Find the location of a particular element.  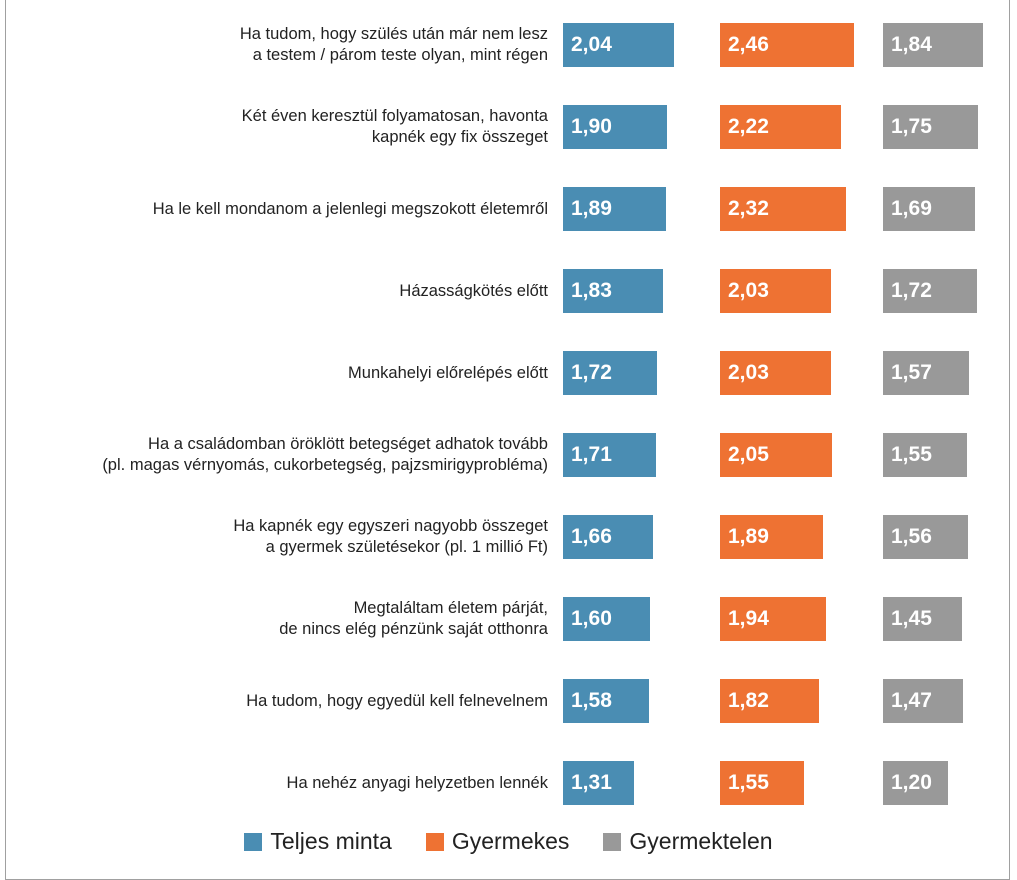

legend: Teljes minta Gyermekes Gyermektelen is located at coordinates (508, 841).